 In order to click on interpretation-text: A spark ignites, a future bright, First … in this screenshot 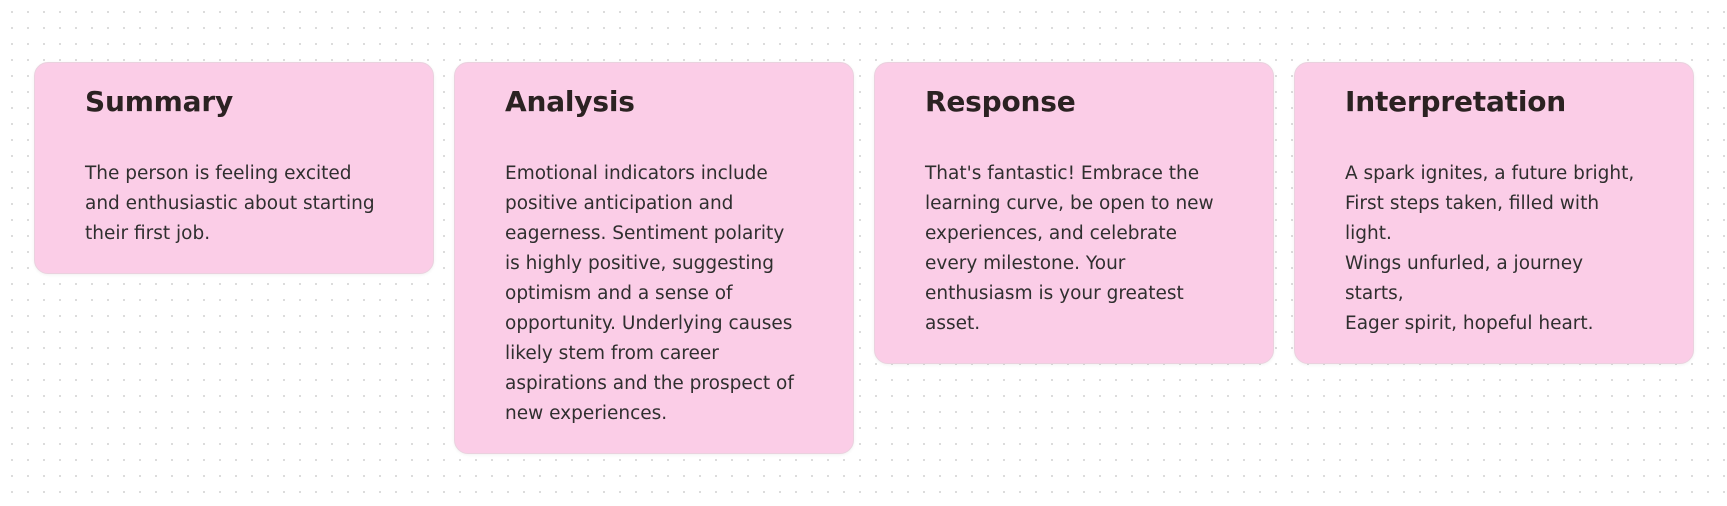, I will do `click(1490, 248)`.